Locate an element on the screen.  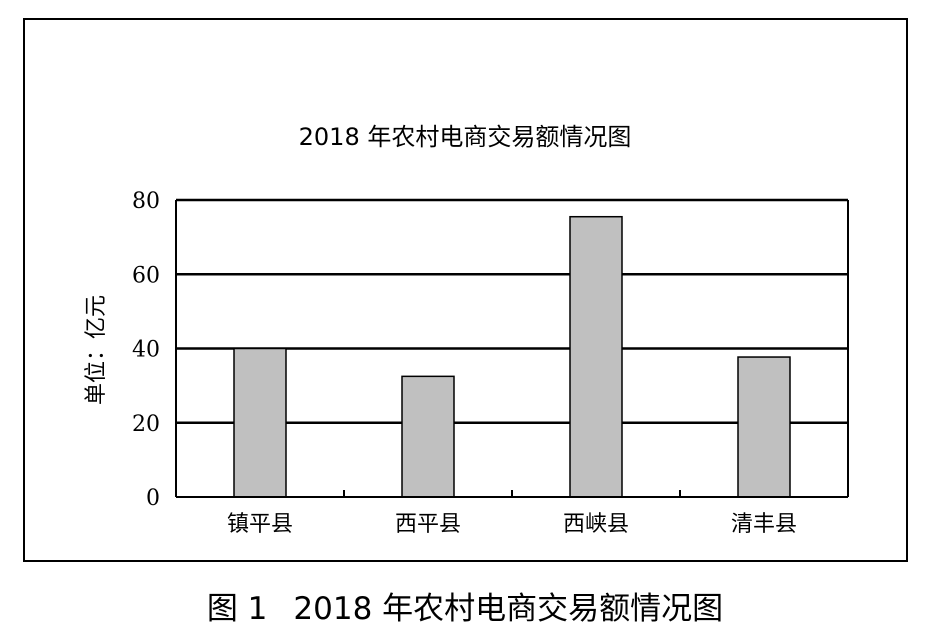
chart-title: 2018 年农村电商交易额情况图 is located at coordinates (465, 137).